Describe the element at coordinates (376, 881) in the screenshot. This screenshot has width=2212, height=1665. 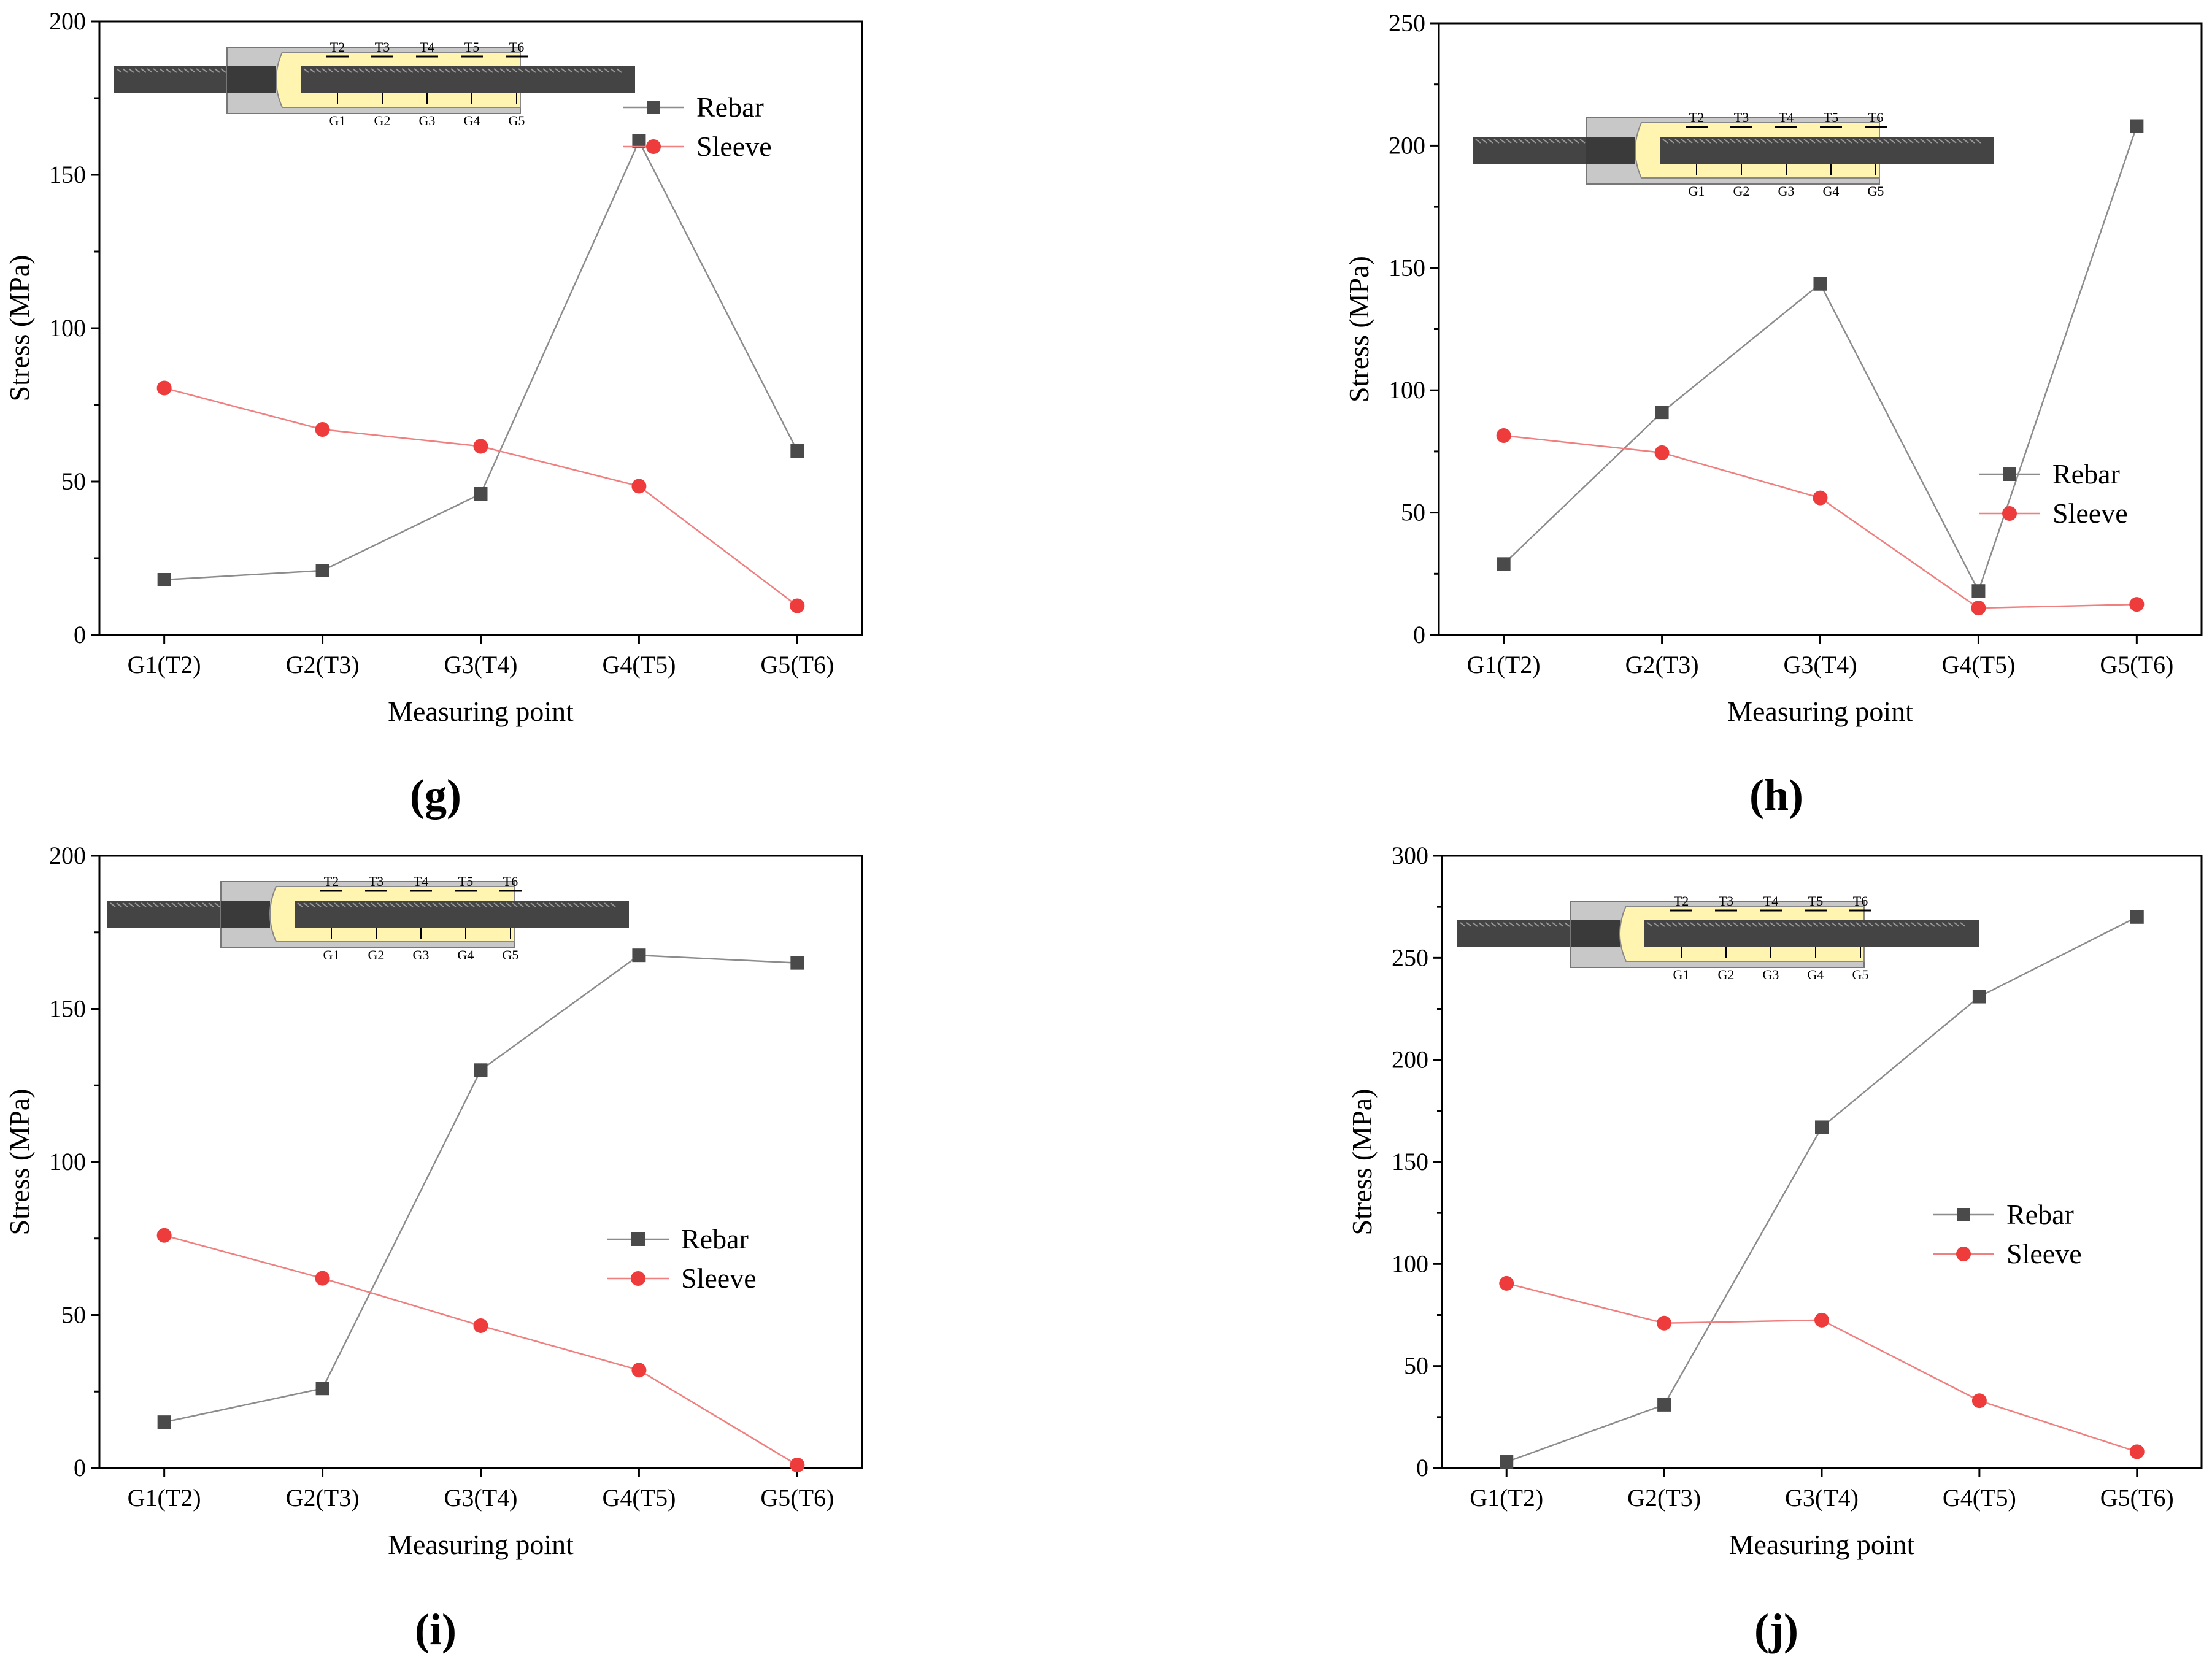
I see `gauge-label-top: T3` at that location.